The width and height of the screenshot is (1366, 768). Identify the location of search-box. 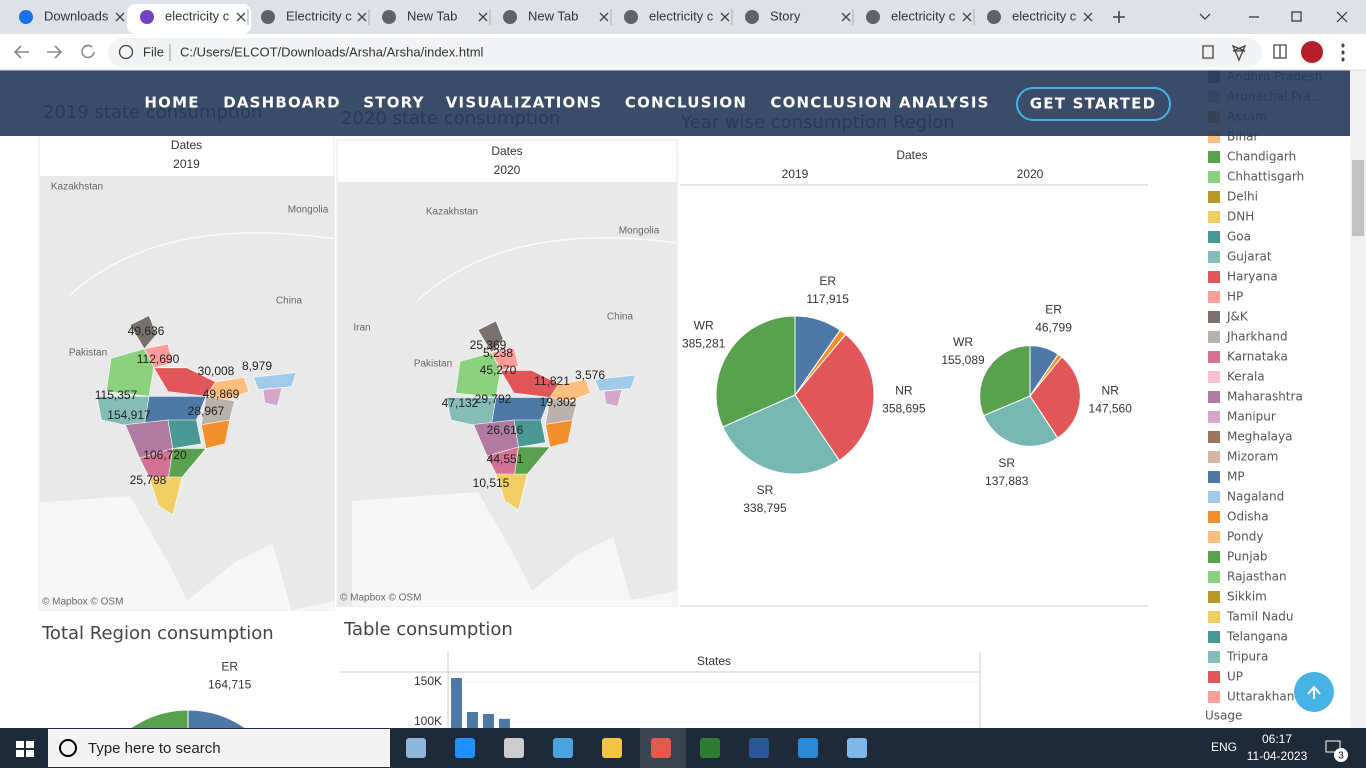
(219, 748).